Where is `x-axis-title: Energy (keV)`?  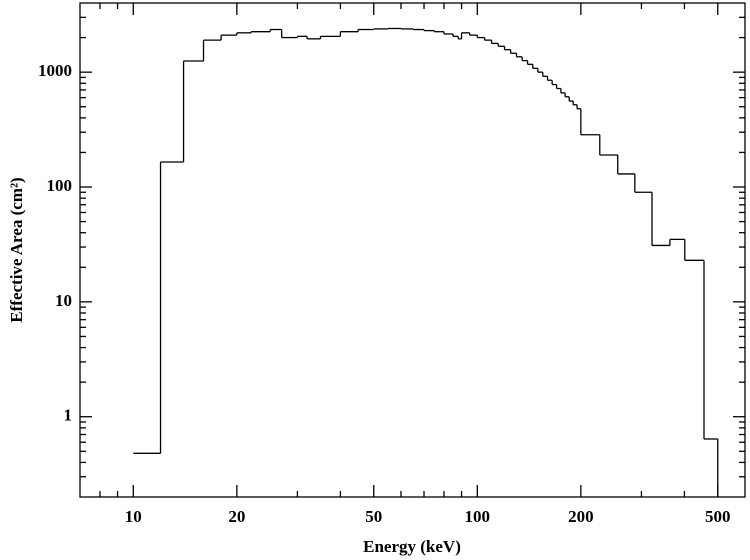 x-axis-title: Energy (keV) is located at coordinates (412, 546).